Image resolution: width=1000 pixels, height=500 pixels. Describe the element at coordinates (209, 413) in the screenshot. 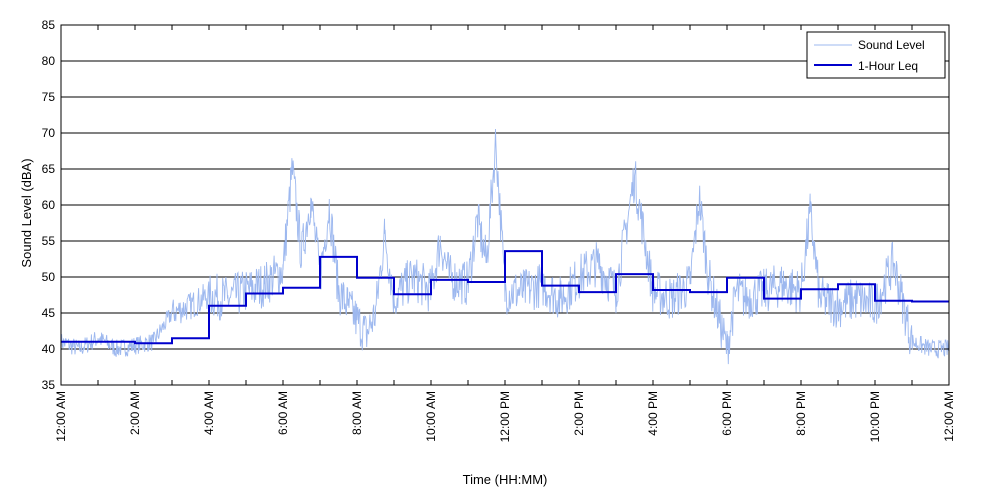

I see `x-tick-label: 4:00 AM` at that location.